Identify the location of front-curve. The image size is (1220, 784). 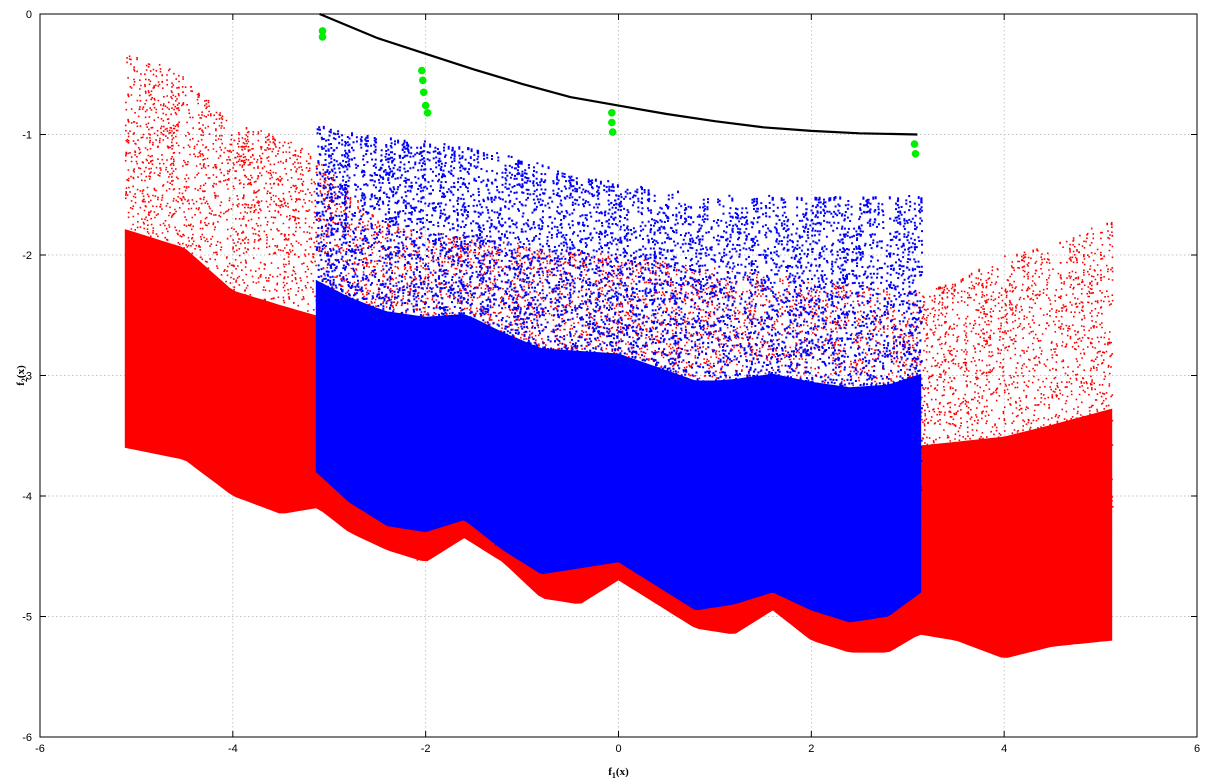
(618, 74).